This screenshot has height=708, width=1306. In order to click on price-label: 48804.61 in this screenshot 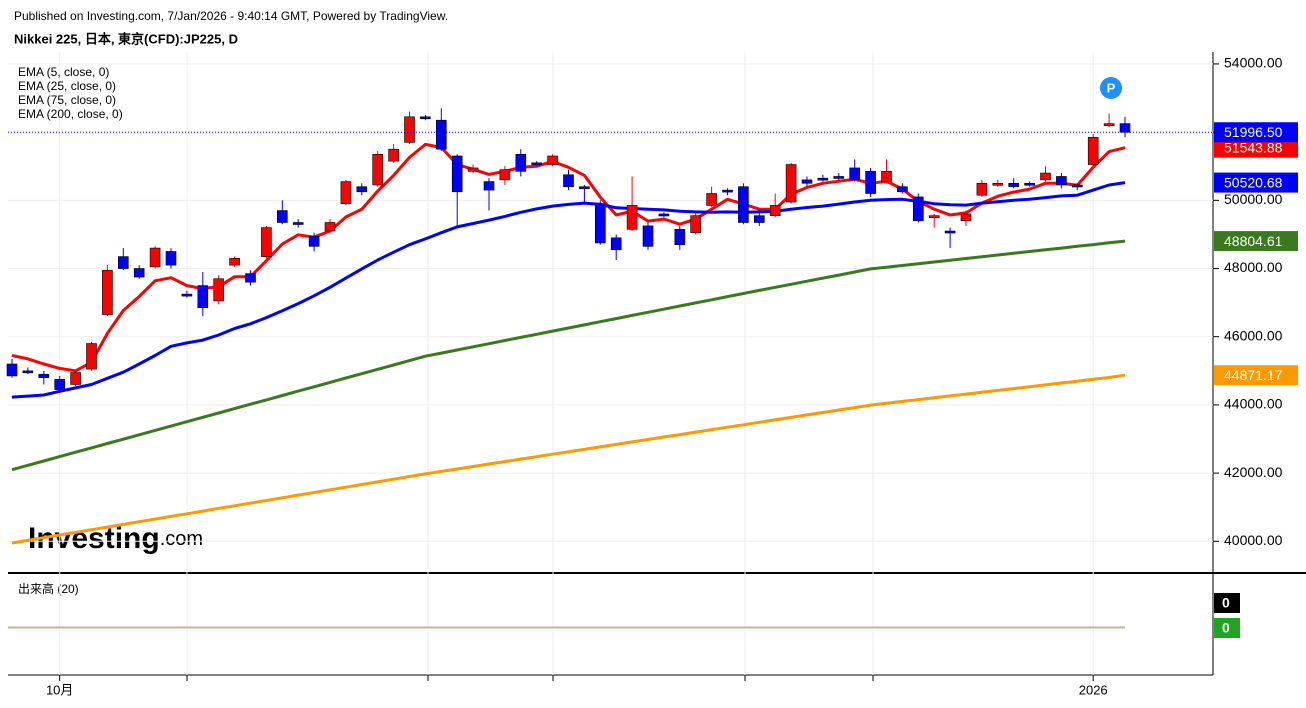, I will do `click(1253, 241)`.